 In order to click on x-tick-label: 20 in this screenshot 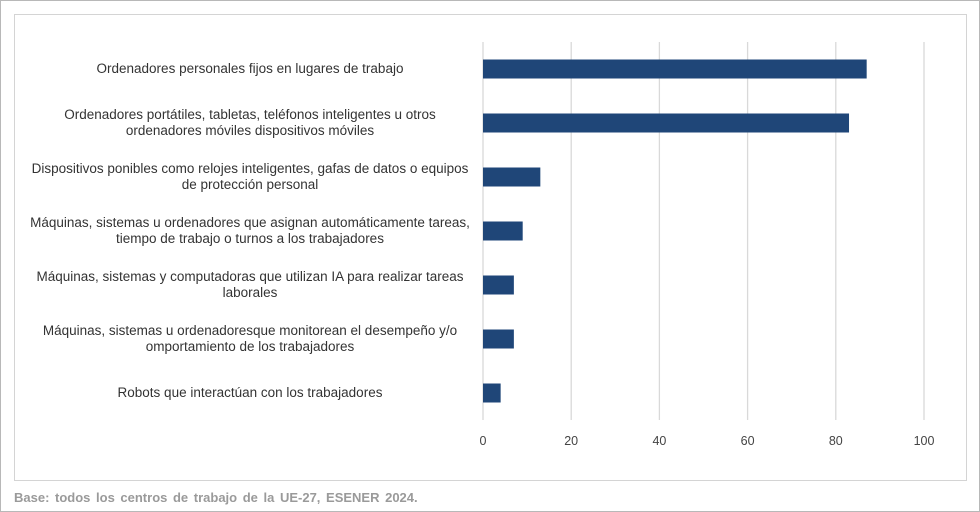, I will do `click(571, 441)`.